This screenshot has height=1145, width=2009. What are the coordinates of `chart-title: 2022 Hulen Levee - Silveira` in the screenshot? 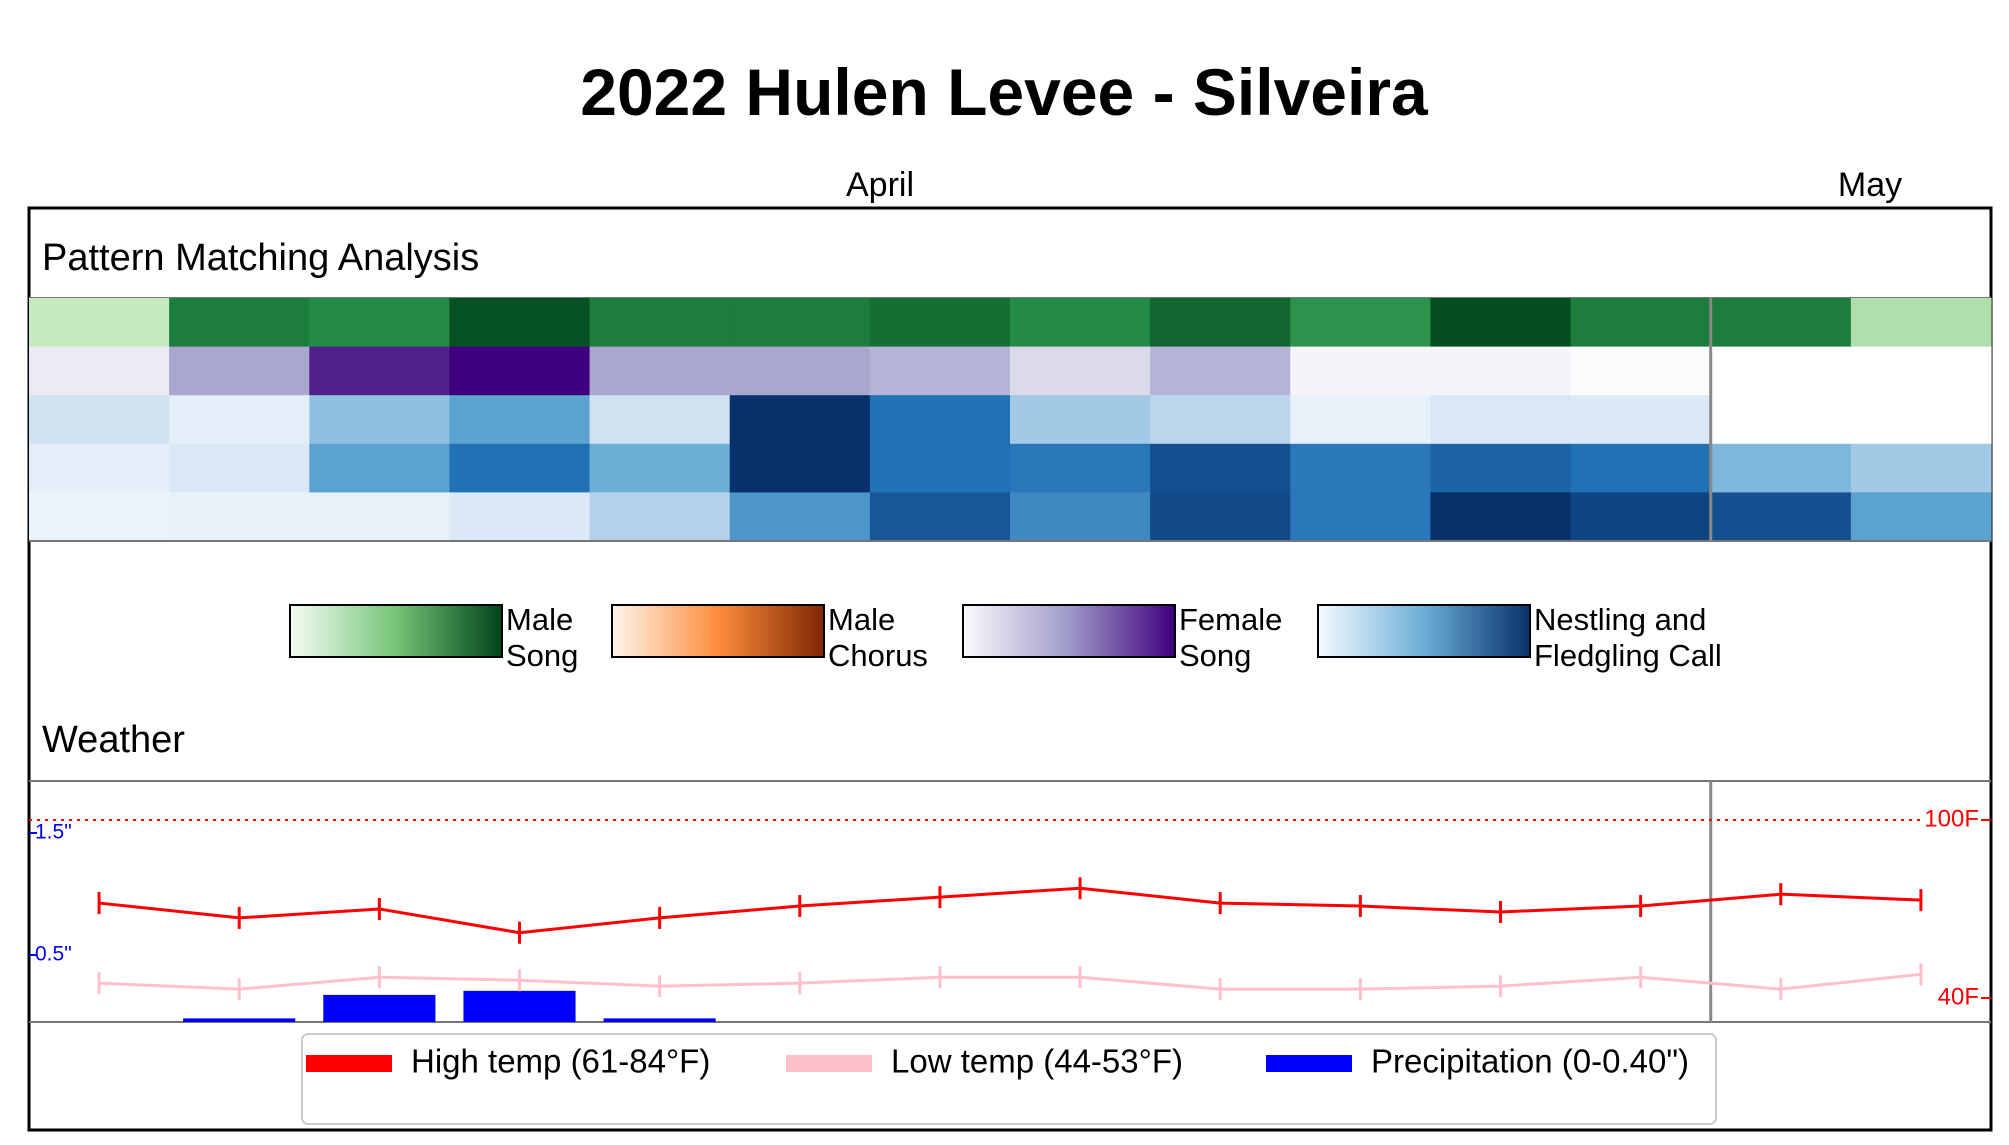 It's located at (1004, 92).